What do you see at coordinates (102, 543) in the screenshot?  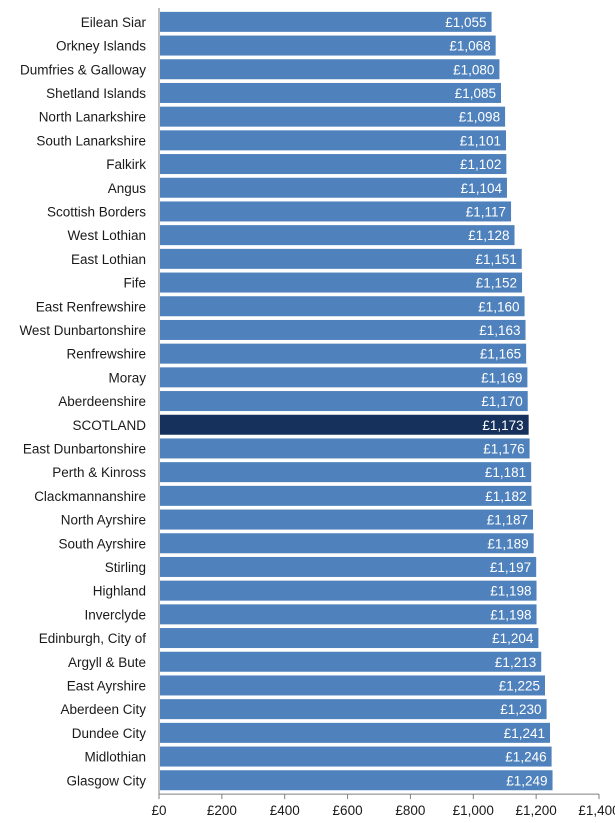 I see `category-label: South Ayrshire` at bounding box center [102, 543].